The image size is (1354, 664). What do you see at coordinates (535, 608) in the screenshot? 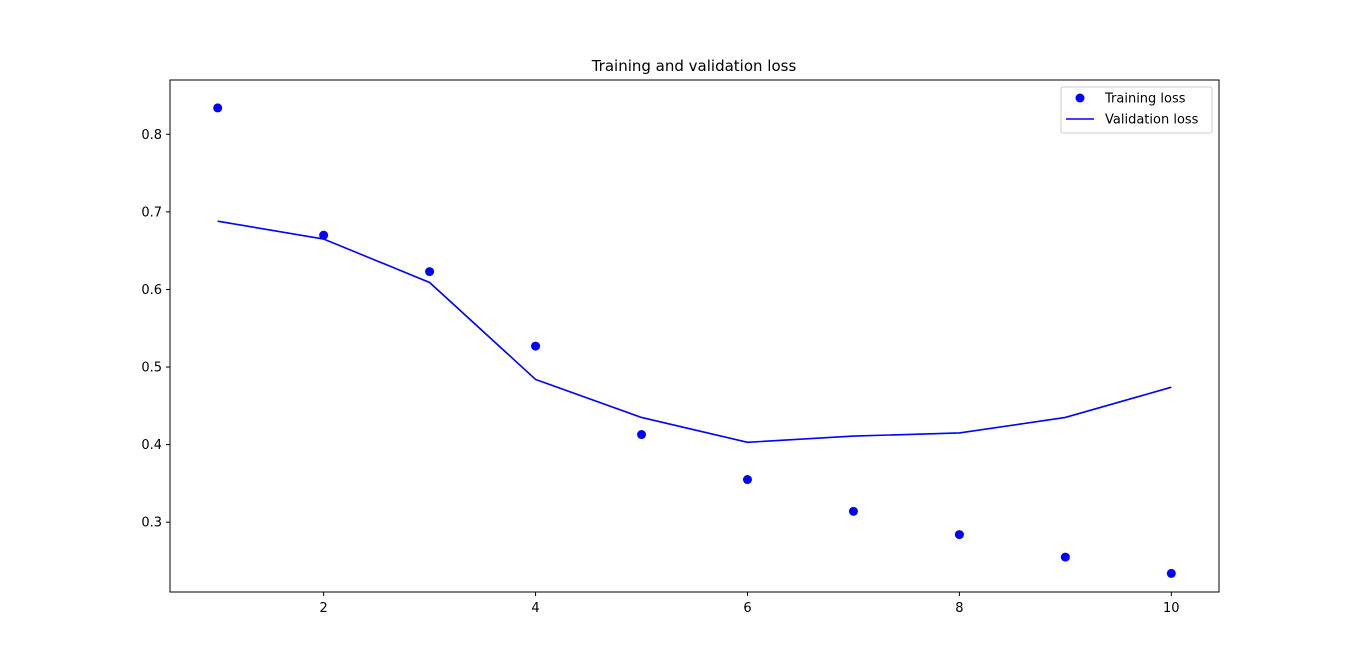
I see `x-tick-label: 4` at bounding box center [535, 608].